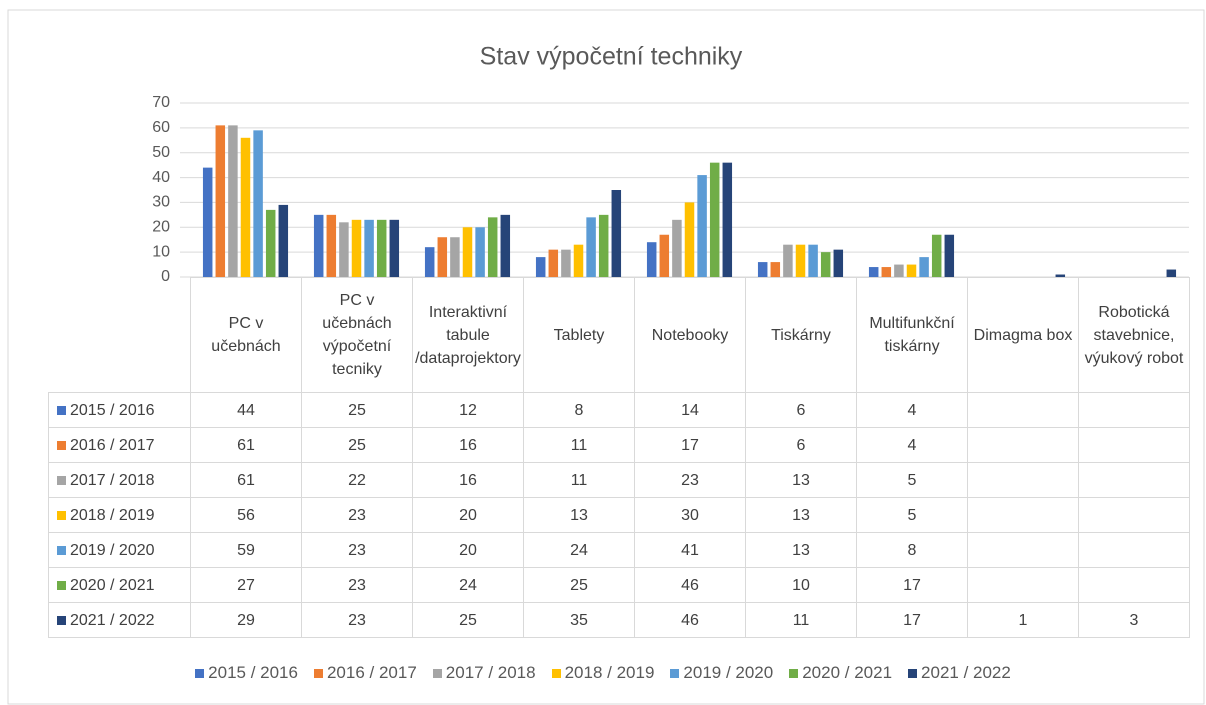  Describe the element at coordinates (579, 445) in the screenshot. I see `table-value: 11` at that location.